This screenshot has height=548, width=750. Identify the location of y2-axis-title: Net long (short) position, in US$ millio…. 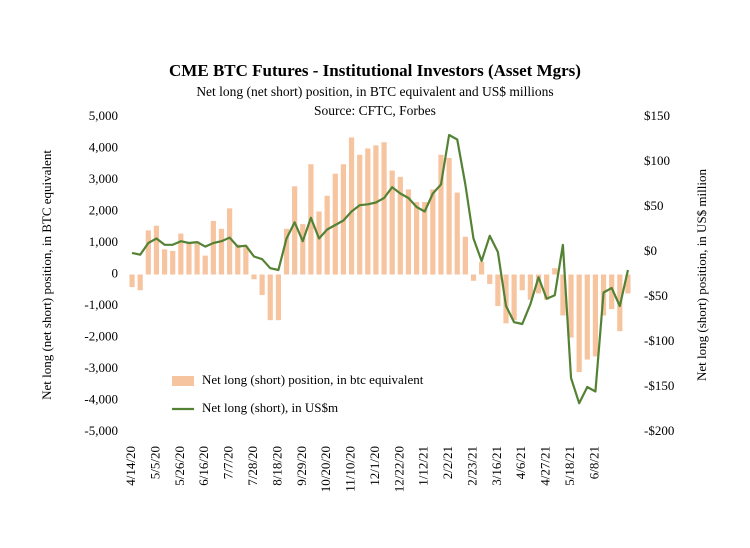
(701, 275).